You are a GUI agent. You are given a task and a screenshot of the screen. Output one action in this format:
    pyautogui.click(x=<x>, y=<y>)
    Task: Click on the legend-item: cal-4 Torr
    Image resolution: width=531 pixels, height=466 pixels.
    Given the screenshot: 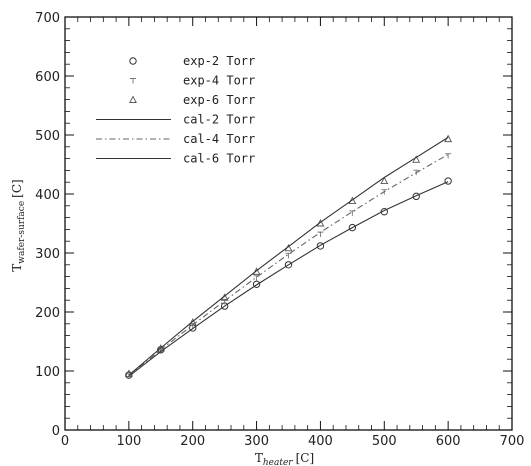 What is the action you would take?
    pyautogui.click(x=175, y=139)
    